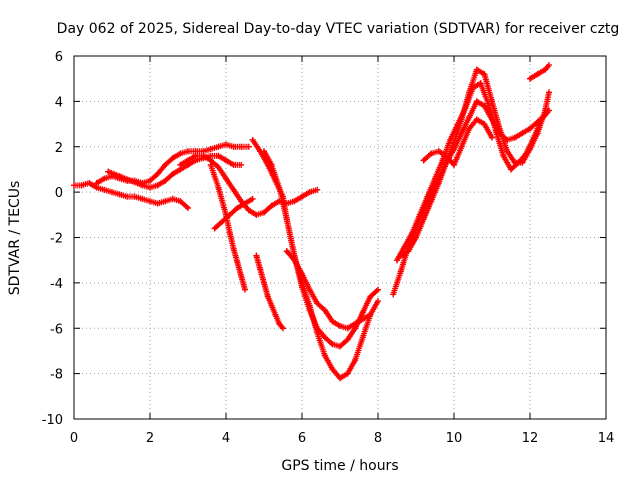 The width and height of the screenshot is (640, 480). I want to click on y-tick-label: -4, so click(56, 284).